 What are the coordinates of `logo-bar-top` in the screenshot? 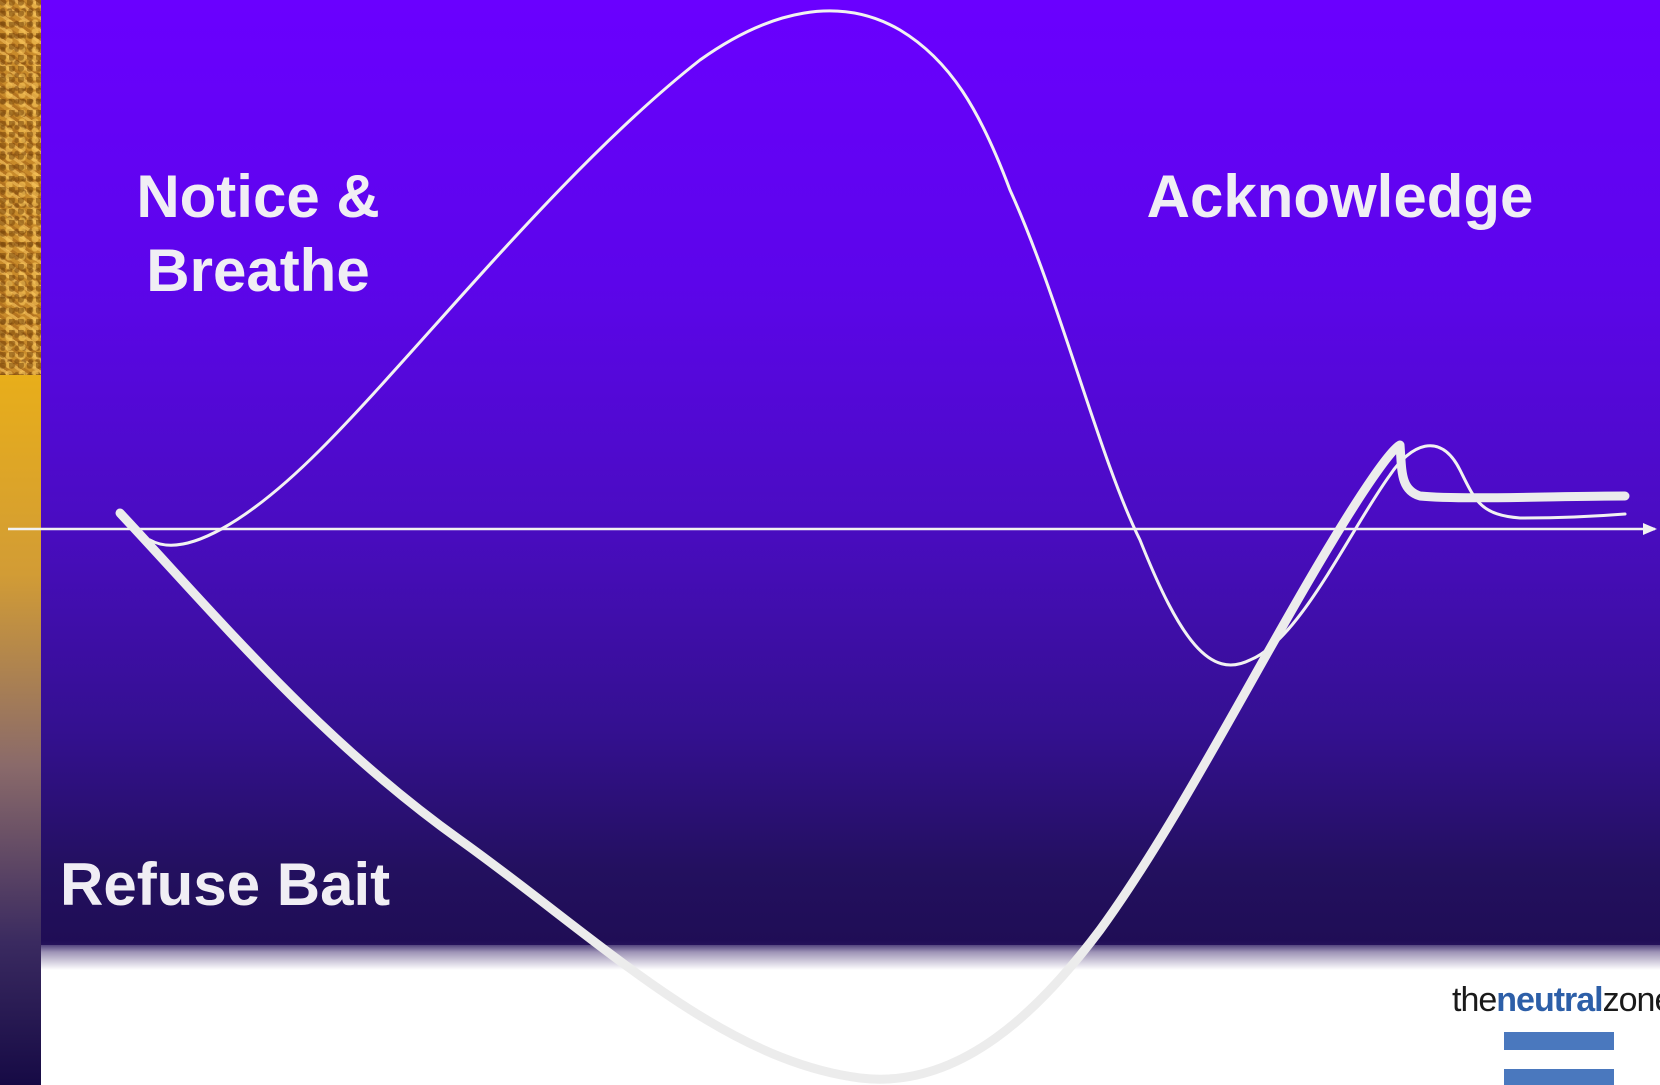 It's located at (1559, 1041).